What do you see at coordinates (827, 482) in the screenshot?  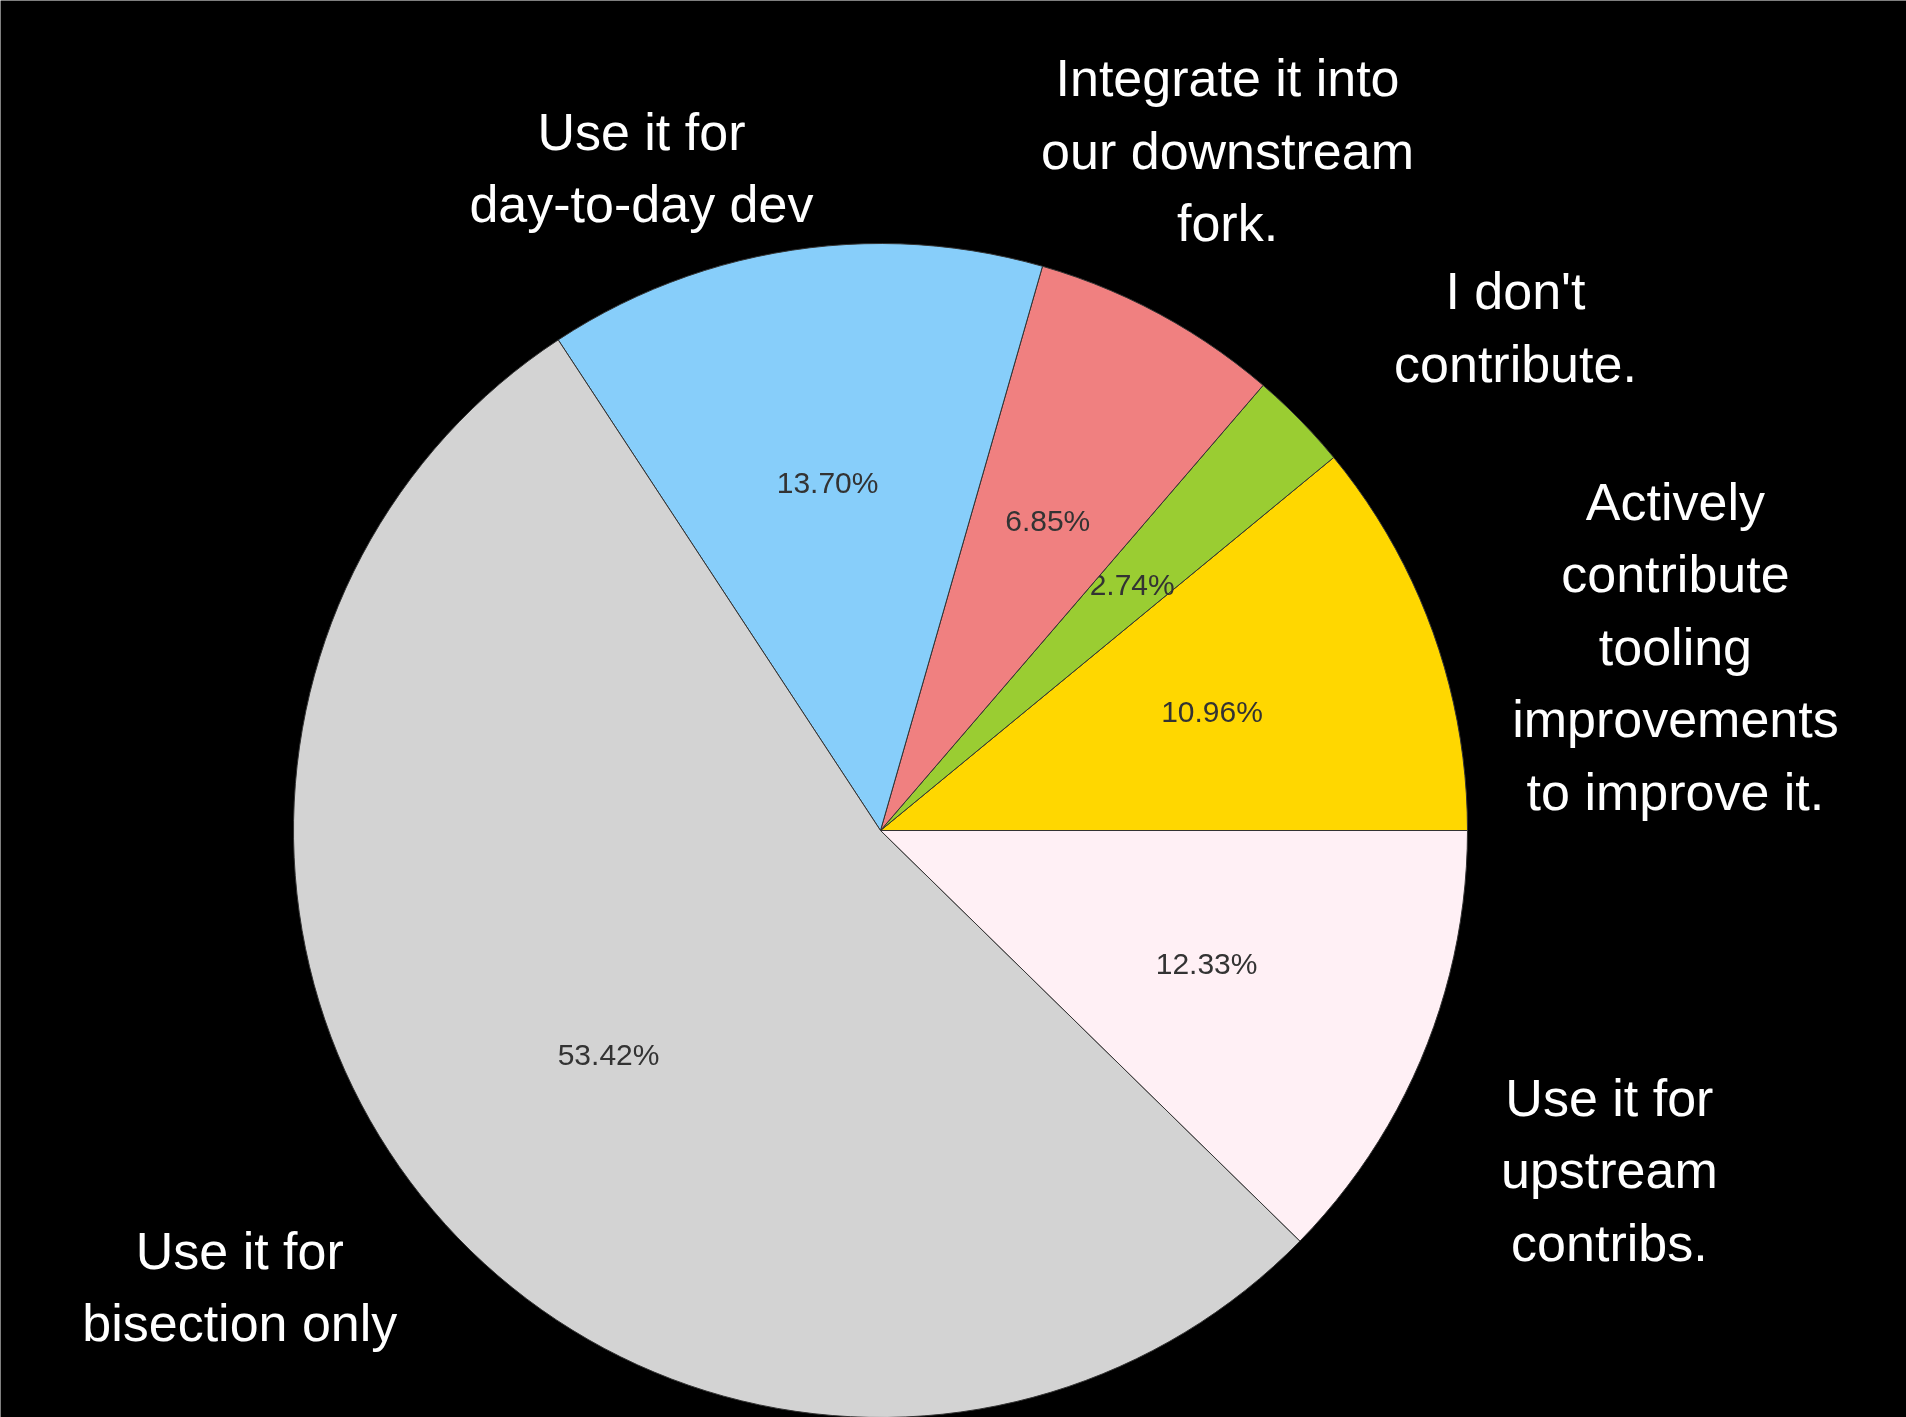 I see `data-label: 13.70%` at bounding box center [827, 482].